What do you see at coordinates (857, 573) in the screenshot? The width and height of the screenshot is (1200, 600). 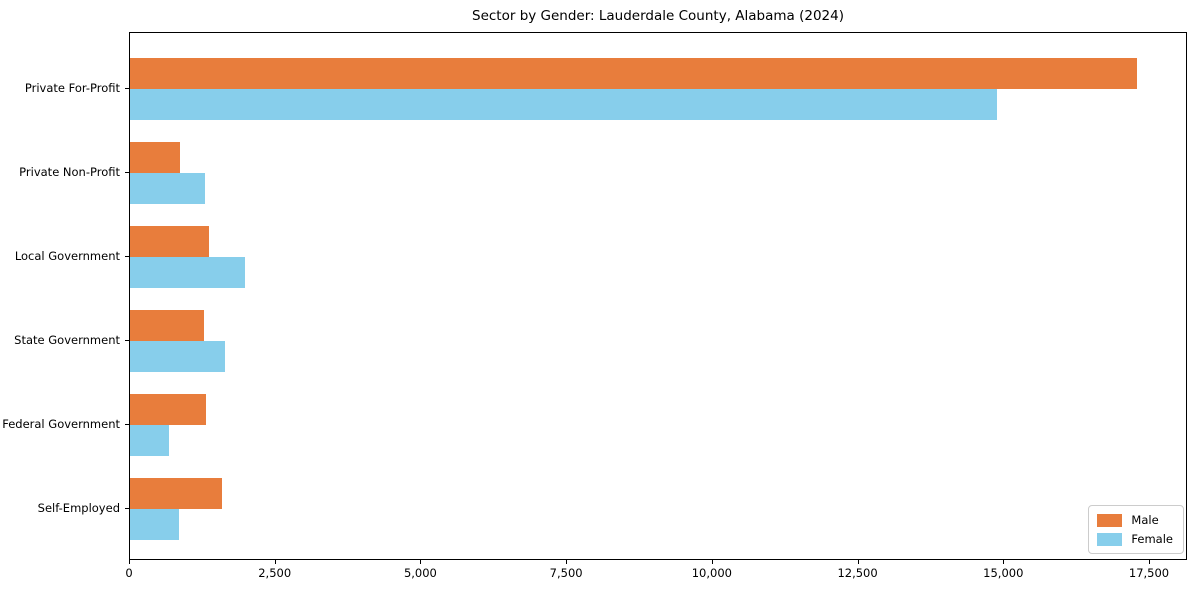 I see `x-tick-label-12-500: 12,500` at bounding box center [857, 573].